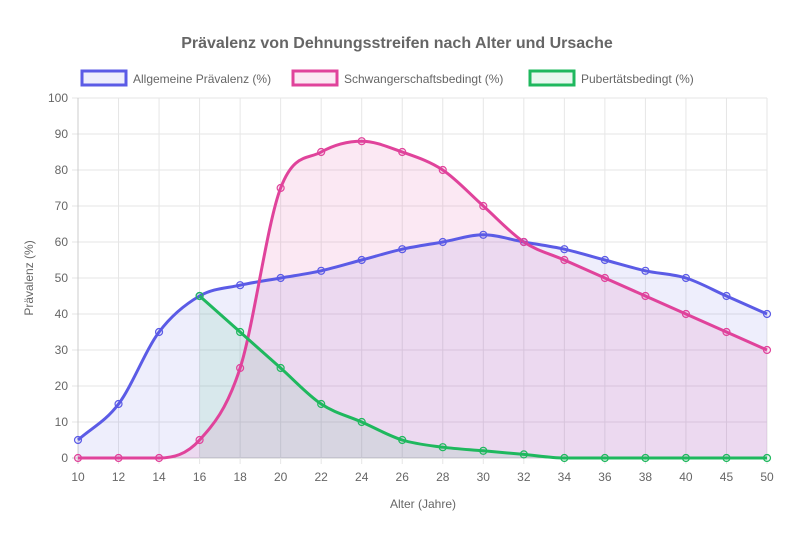 The height and width of the screenshot is (537, 795). What do you see at coordinates (423, 79) in the screenshot?
I see `legend-label-2: Schwangerschaftsbedingt (%)` at bounding box center [423, 79].